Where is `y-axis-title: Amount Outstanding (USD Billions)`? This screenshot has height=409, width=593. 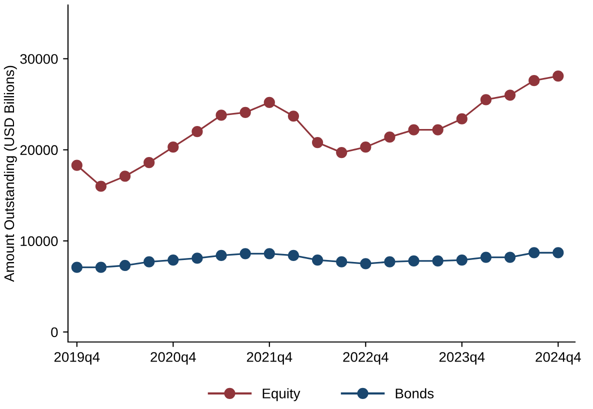
y-axis-title: Amount Outstanding (USD Billions) is located at coordinates (10, 174).